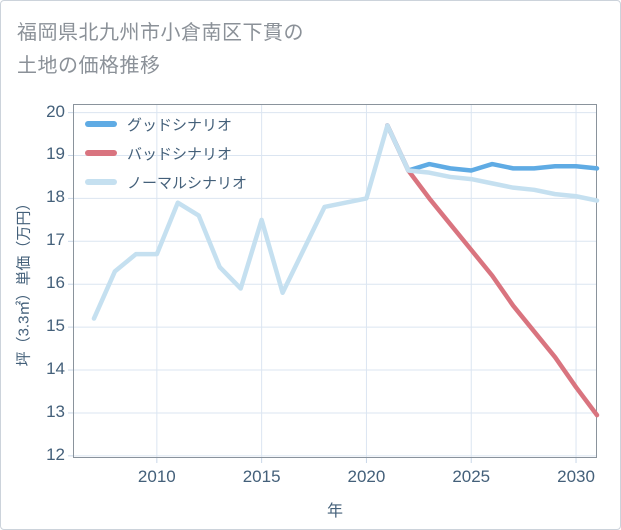 The width and height of the screenshot is (621, 530). Describe the element at coordinates (55, 197) in the screenshot. I see `y-tick-label: 18` at that location.